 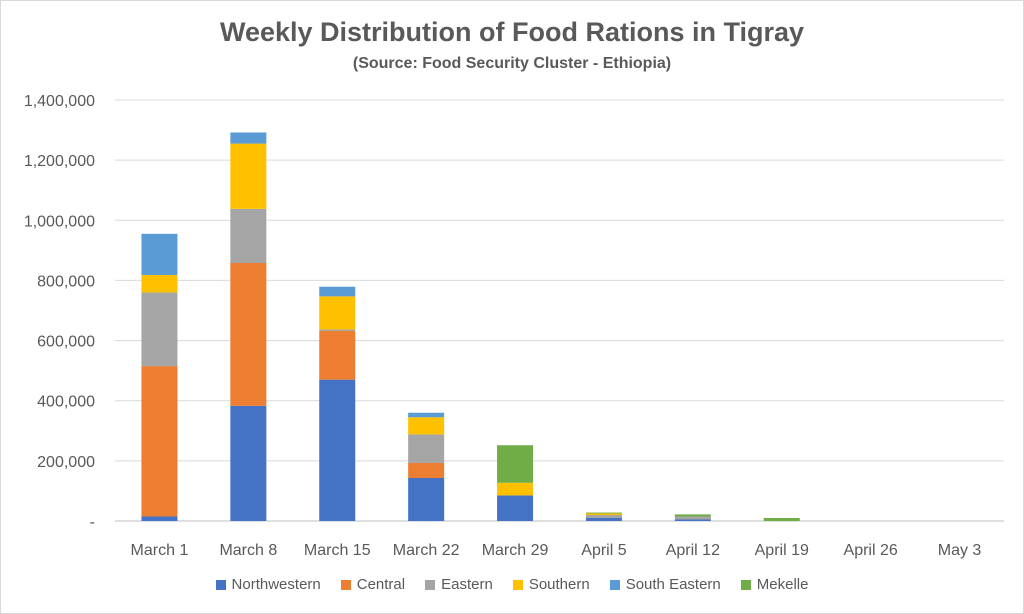 What do you see at coordinates (59, 161) in the screenshot?
I see `y-tick-label: 1,200,000` at bounding box center [59, 161].